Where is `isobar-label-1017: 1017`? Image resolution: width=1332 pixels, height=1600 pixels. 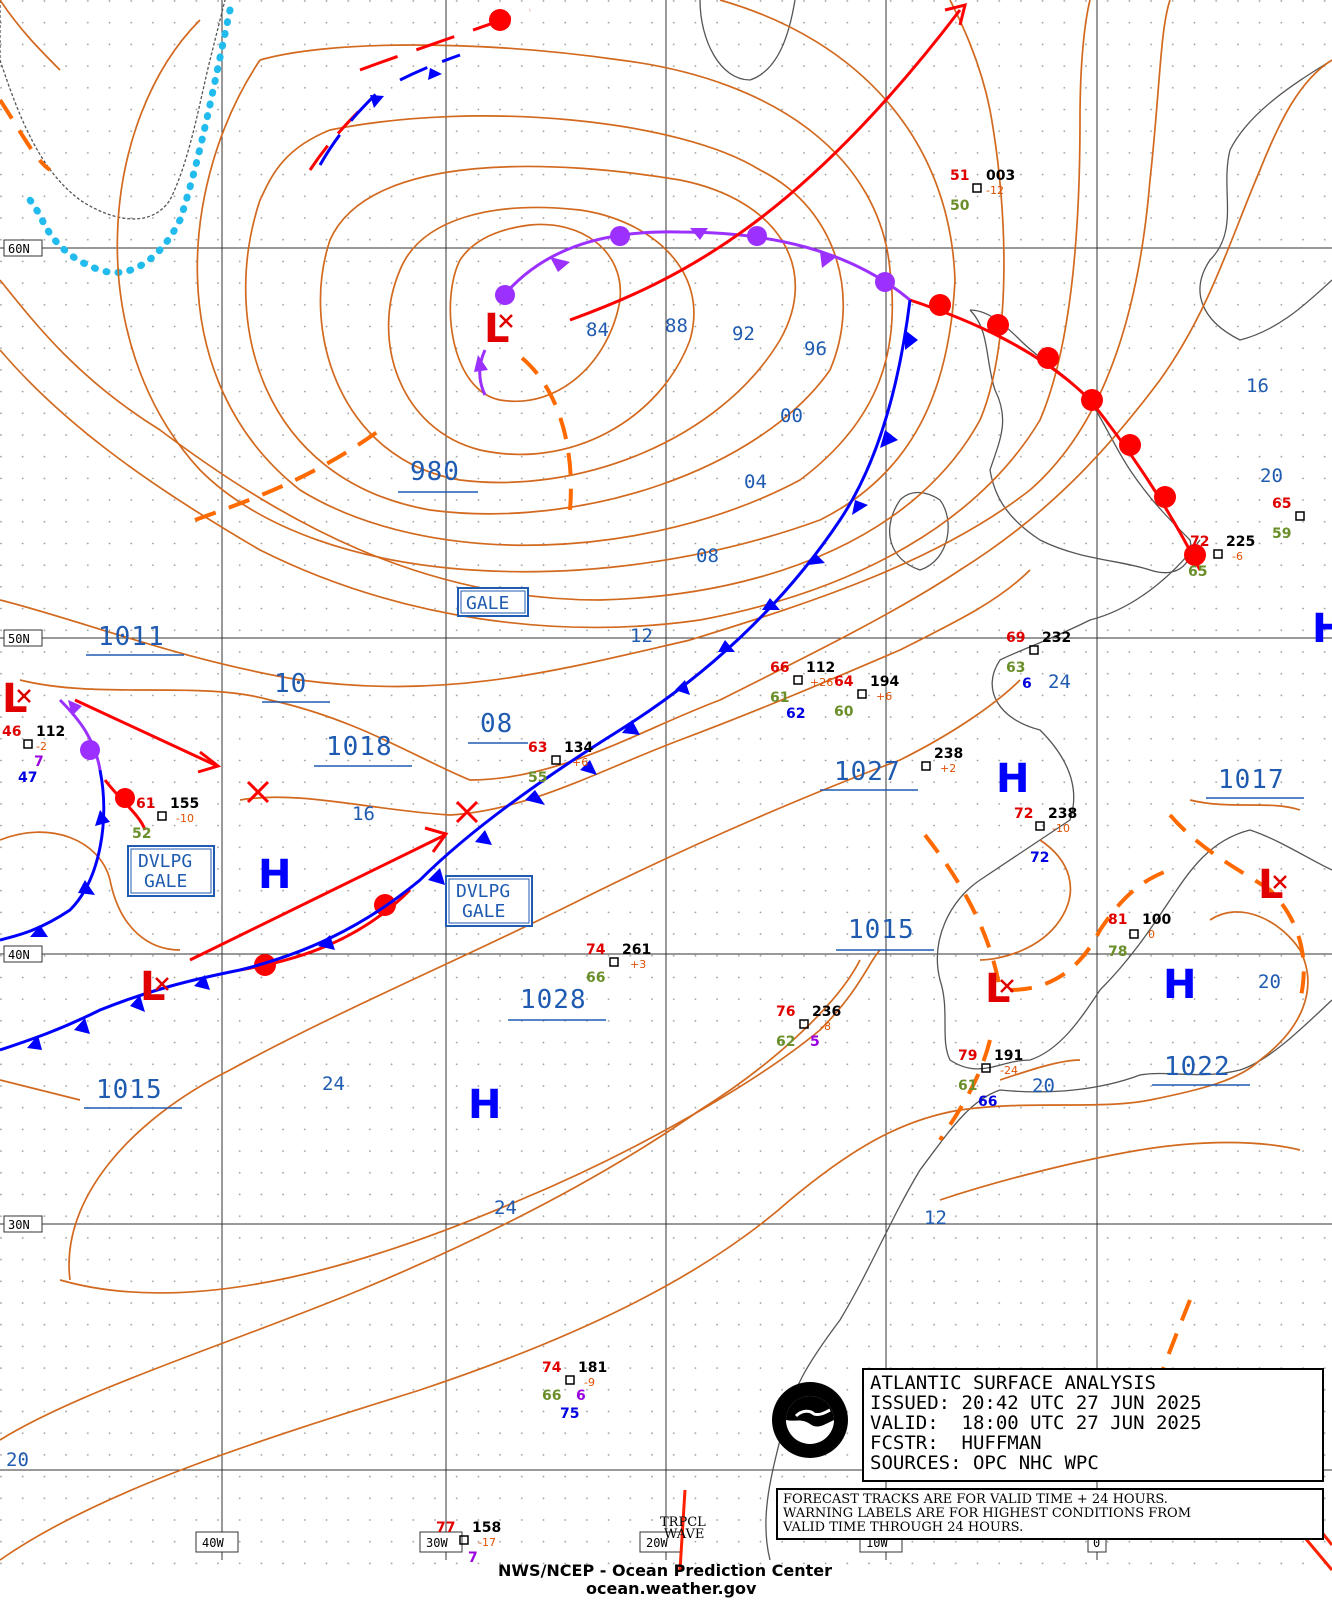
isobar-label-1017: 1017 is located at coordinates (1251, 780).